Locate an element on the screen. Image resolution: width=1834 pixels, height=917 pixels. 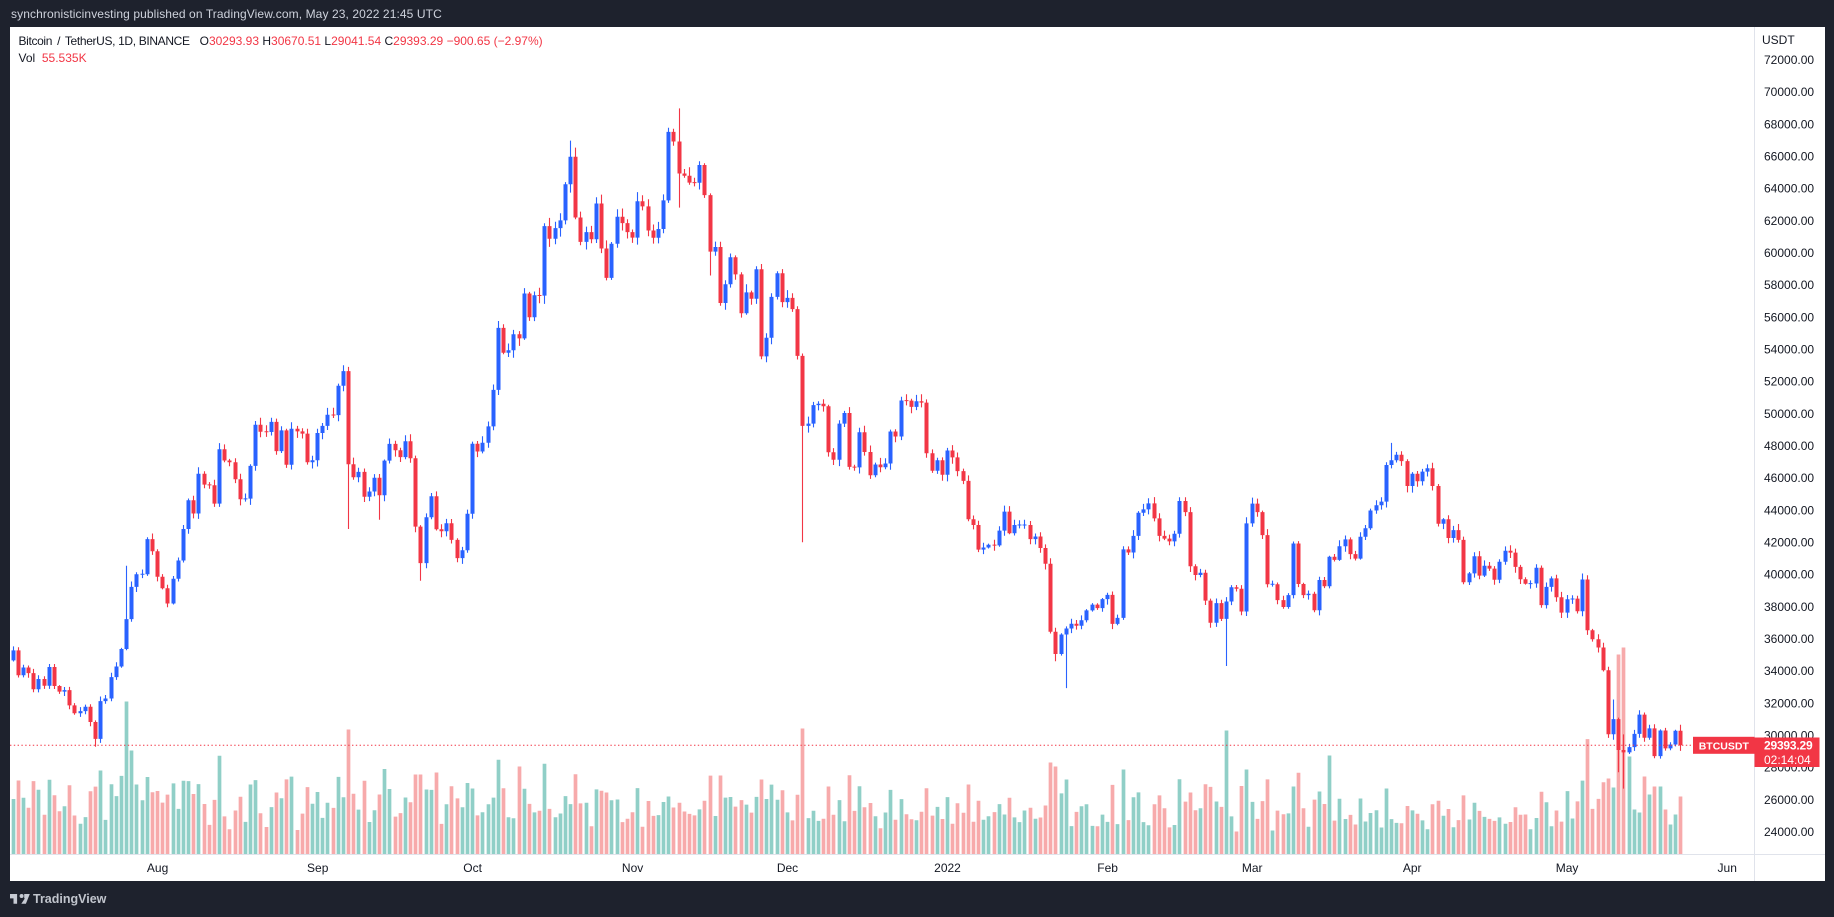
svg-text: 62000.00 is located at coordinates (1789, 221).